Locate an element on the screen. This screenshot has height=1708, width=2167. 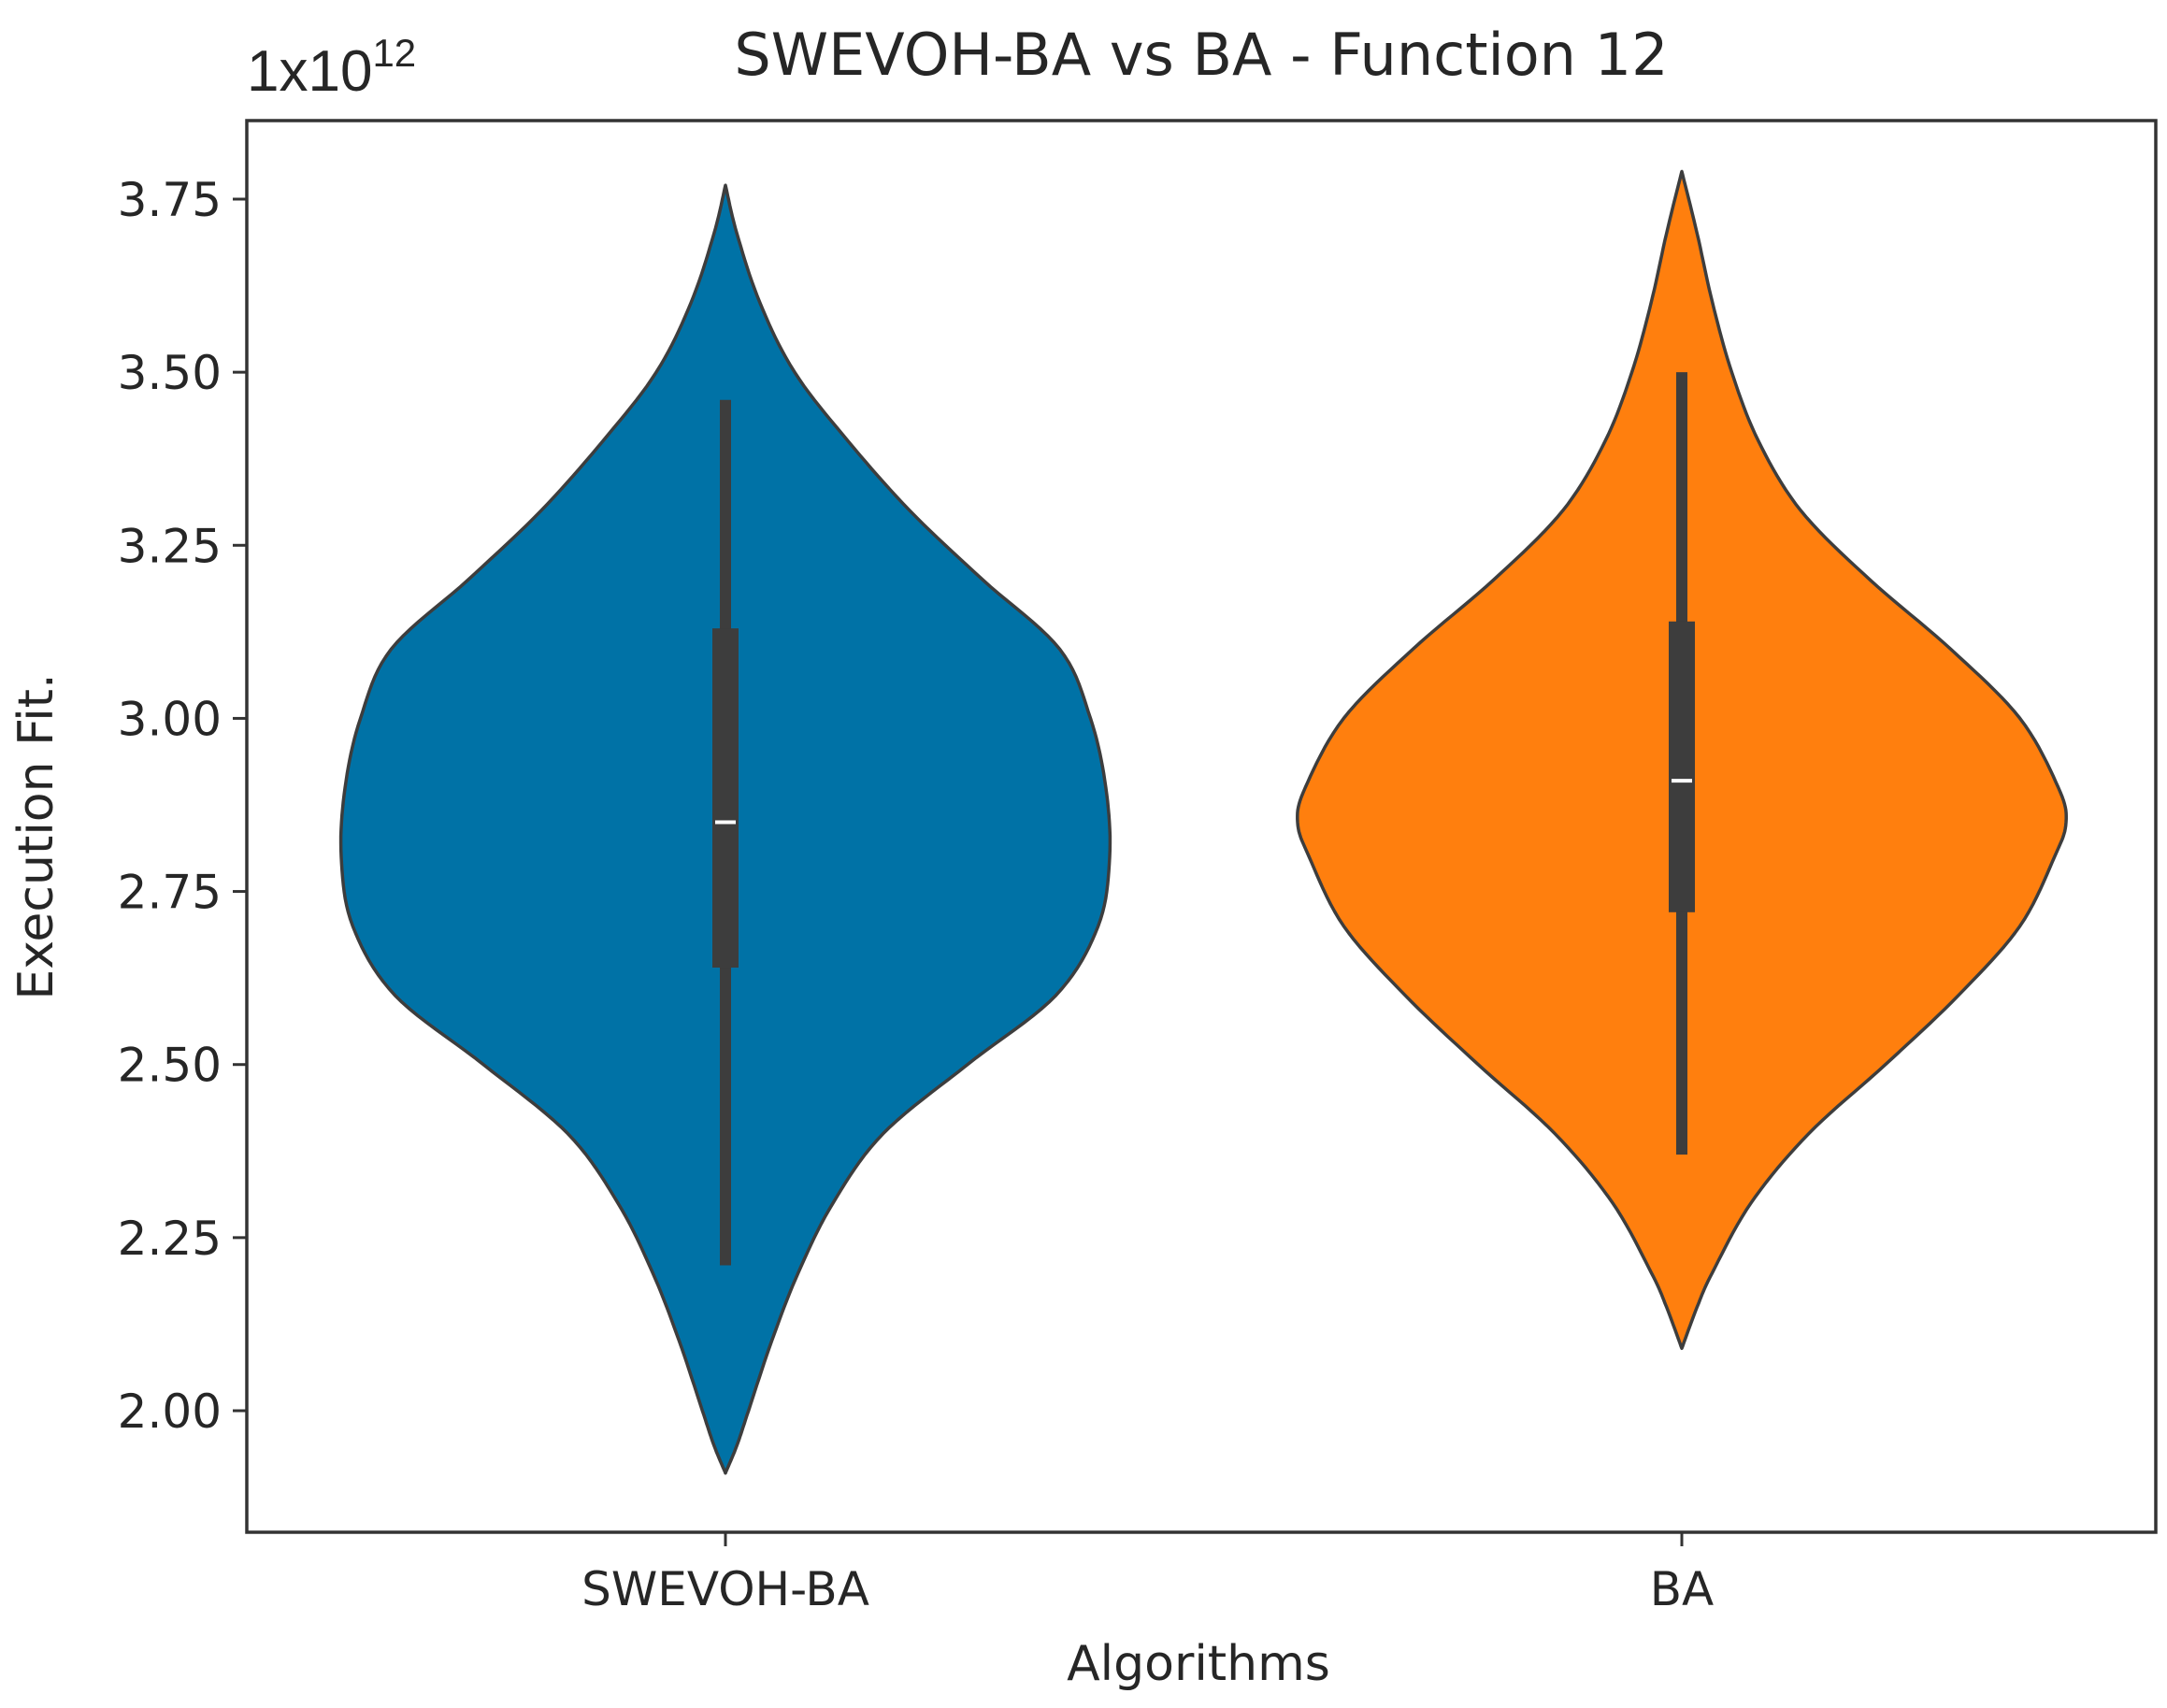
y-tick-label: 2.50 is located at coordinates (170, 1066).